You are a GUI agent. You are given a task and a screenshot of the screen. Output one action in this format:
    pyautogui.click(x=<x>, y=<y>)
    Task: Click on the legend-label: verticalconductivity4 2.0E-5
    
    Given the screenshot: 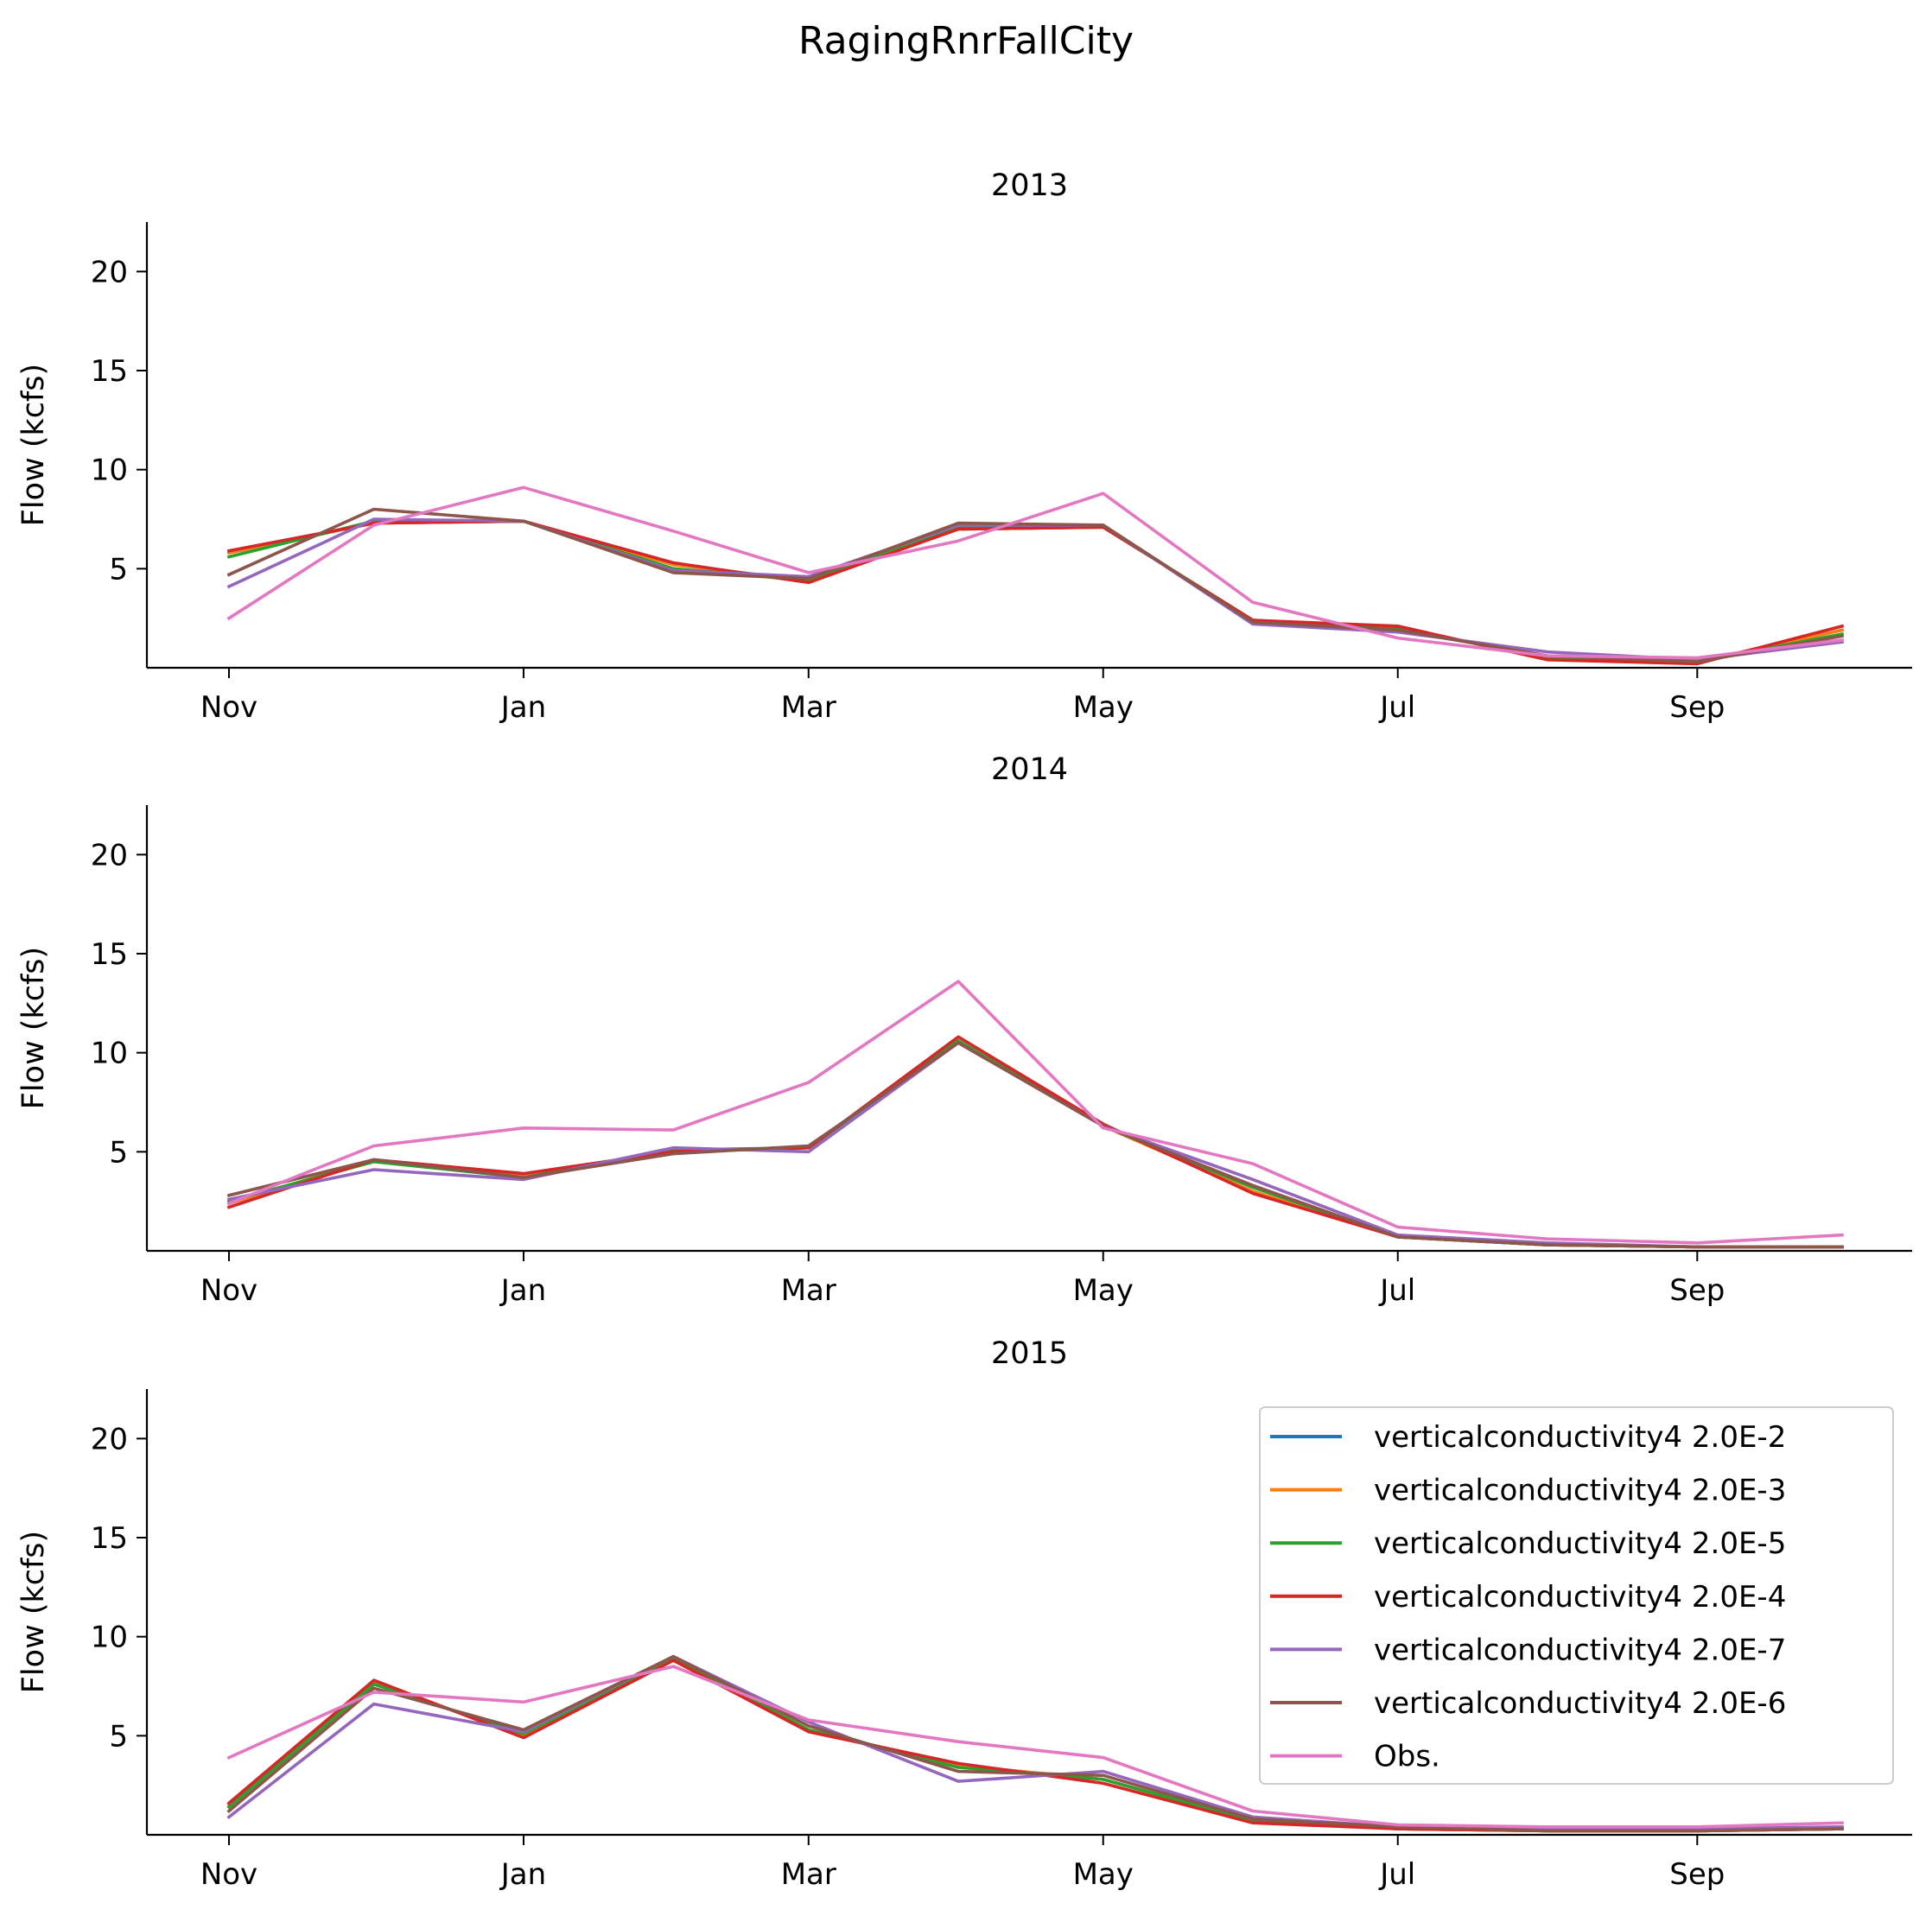 What is the action you would take?
    pyautogui.click(x=1580, y=1543)
    